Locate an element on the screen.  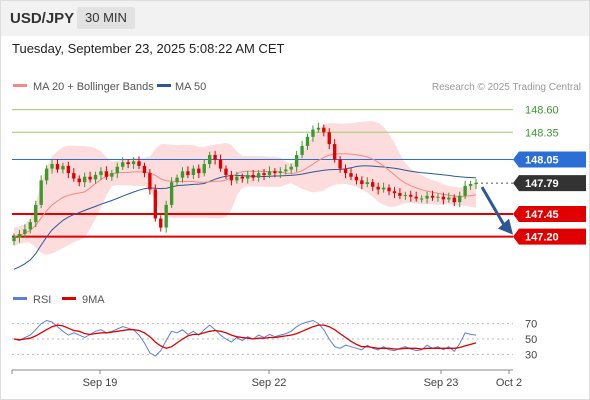
ma9-legend-swatch is located at coordinates (69, 298).